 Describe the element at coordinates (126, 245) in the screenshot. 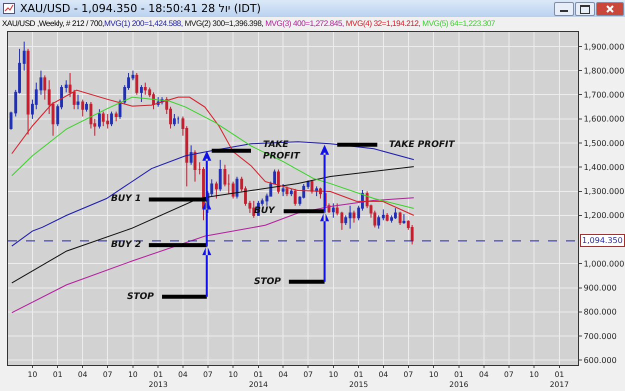

I see `annotation: BUY 2` at that location.